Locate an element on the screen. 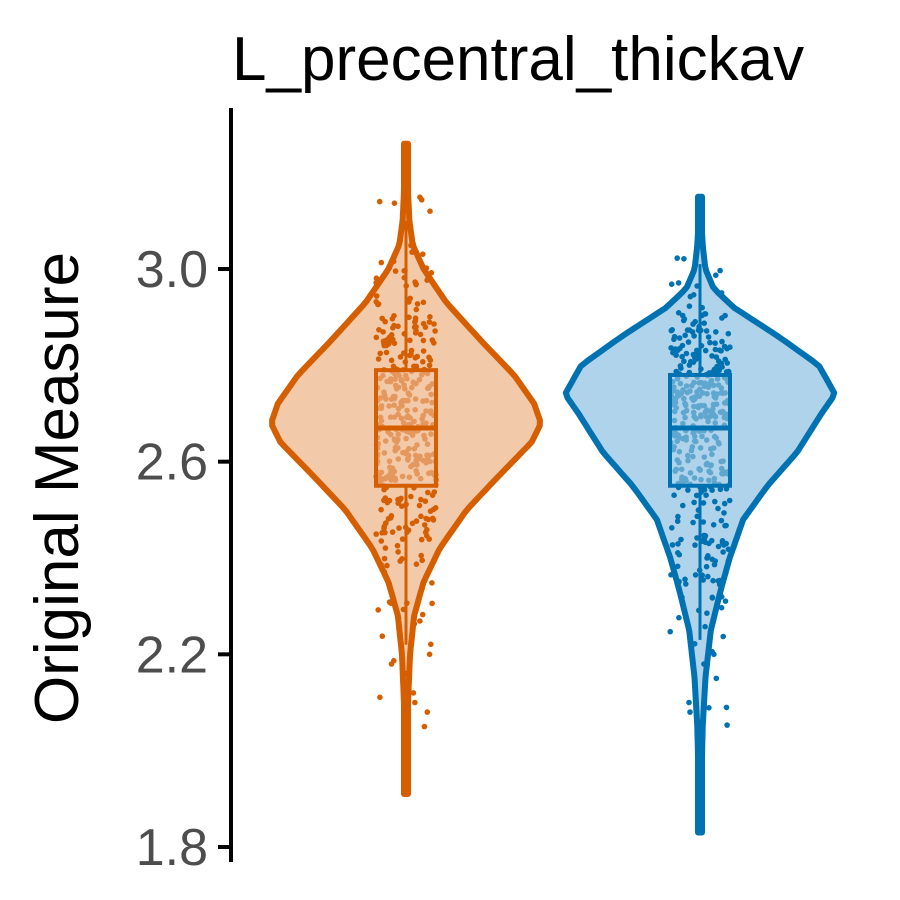 The height and width of the screenshot is (900, 900). chart-title: L_precentral_thickav is located at coordinates (518, 59).